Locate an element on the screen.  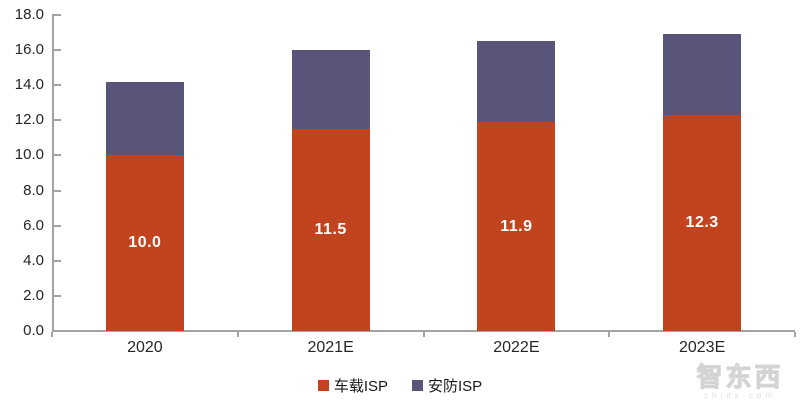
x-category-label: 2023E is located at coordinates (702, 347).